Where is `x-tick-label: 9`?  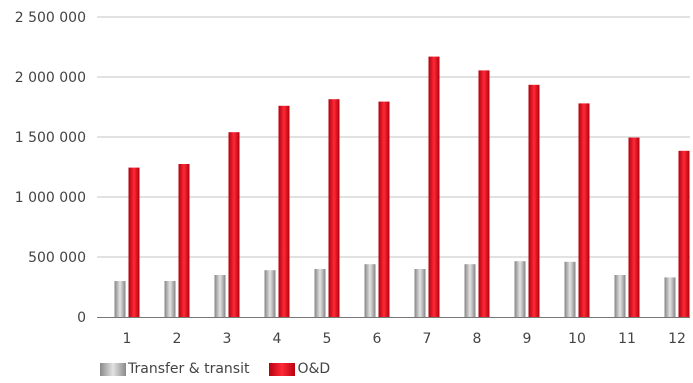
x-tick-label: 9 is located at coordinates (527, 339).